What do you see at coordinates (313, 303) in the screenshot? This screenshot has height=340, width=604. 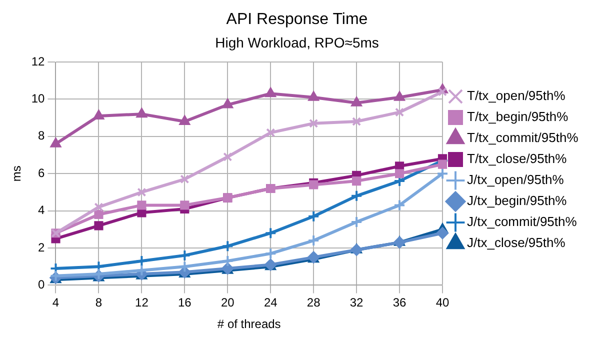 I see `x-tick-label: 28` at bounding box center [313, 303].